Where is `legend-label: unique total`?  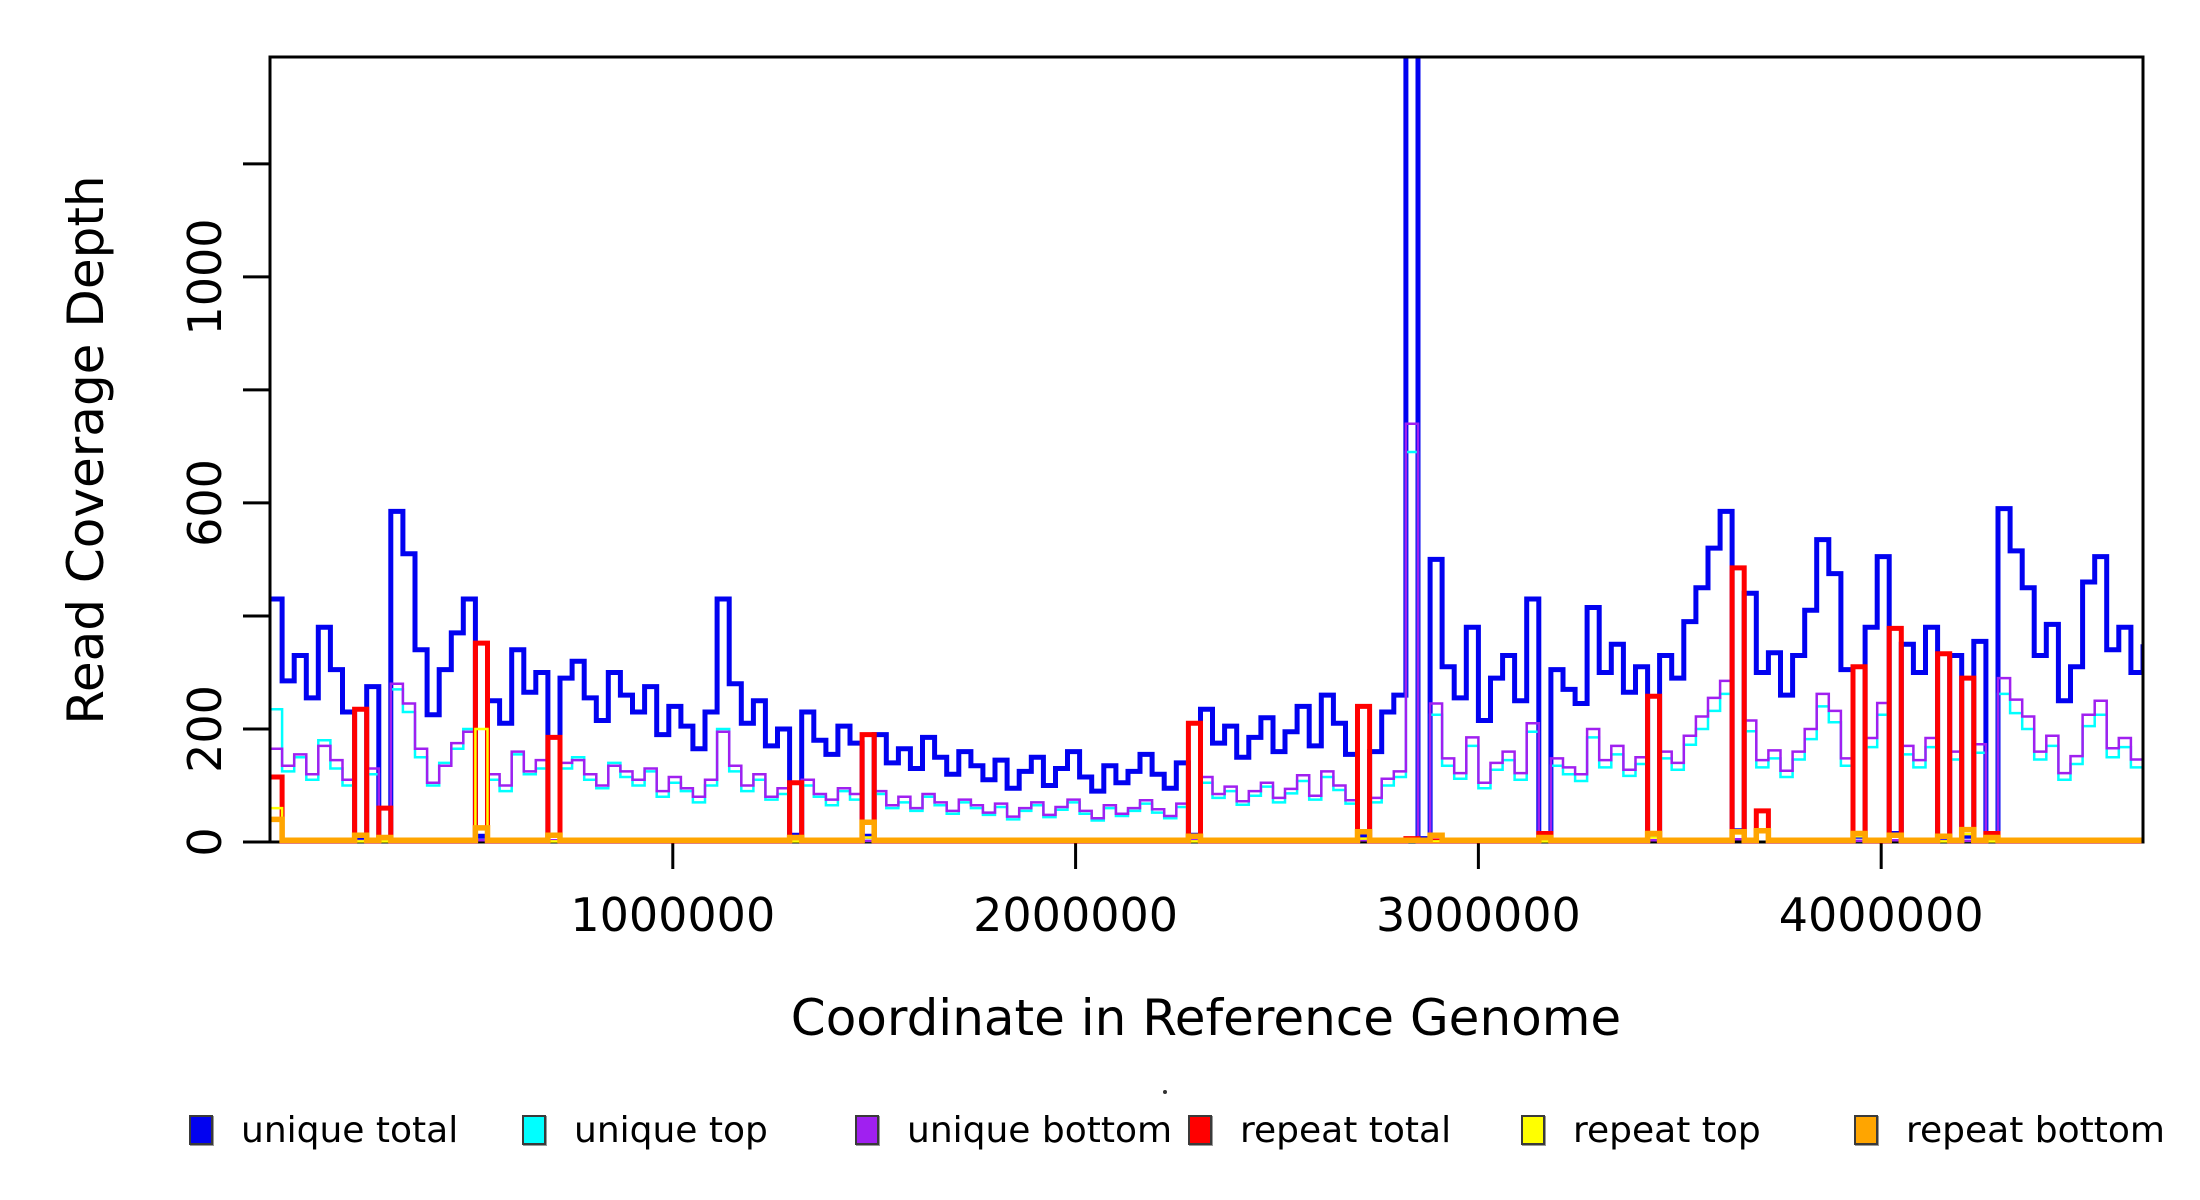
legend-label: unique total is located at coordinates (350, 1130).